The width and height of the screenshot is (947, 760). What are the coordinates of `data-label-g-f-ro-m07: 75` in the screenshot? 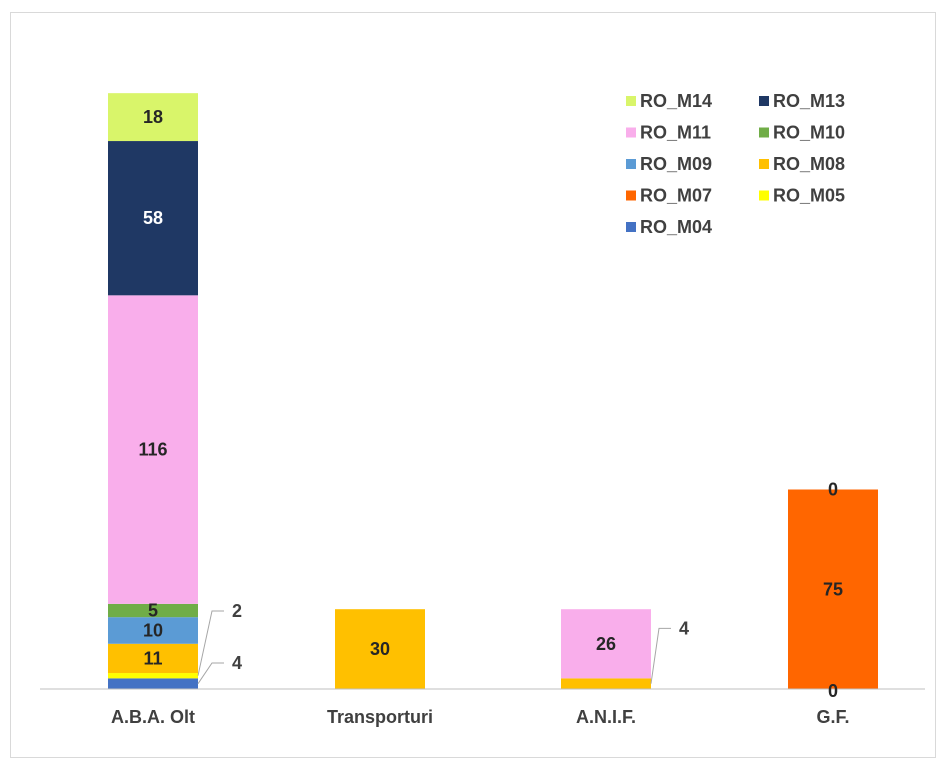 It's located at (833, 589).